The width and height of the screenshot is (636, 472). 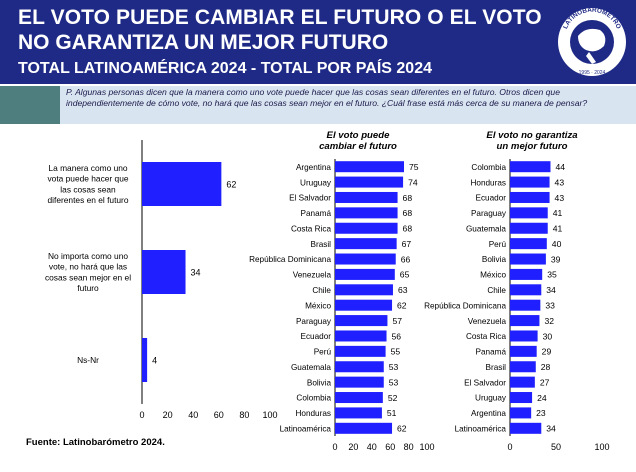 I want to click on left-category-label-1-1: vote, no hará que las, so click(x=88, y=267).